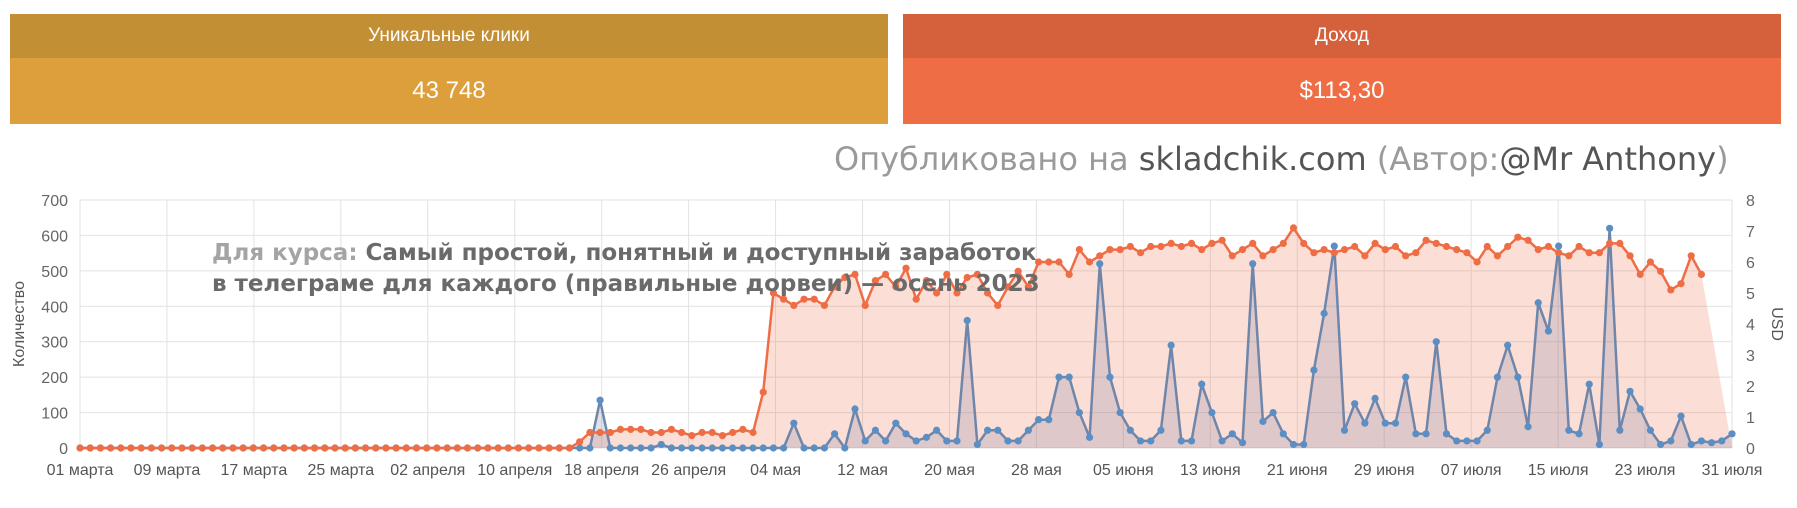 Image resolution: width=1797 pixels, height=508 pixels. I want to click on x-tick-label: 31 июля, so click(1732, 470).